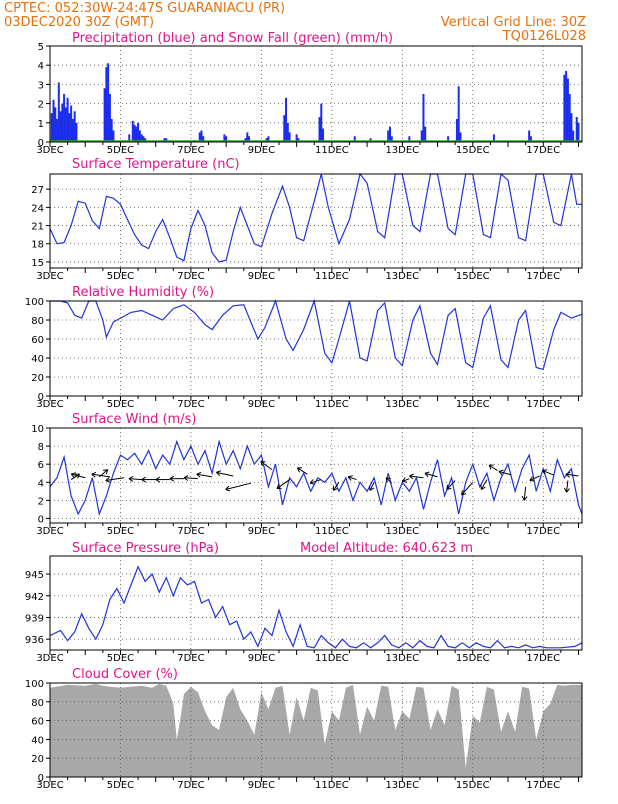 The width and height of the screenshot is (618, 804). I want to click on x-tick-label: 5DEC, so click(120, 404).